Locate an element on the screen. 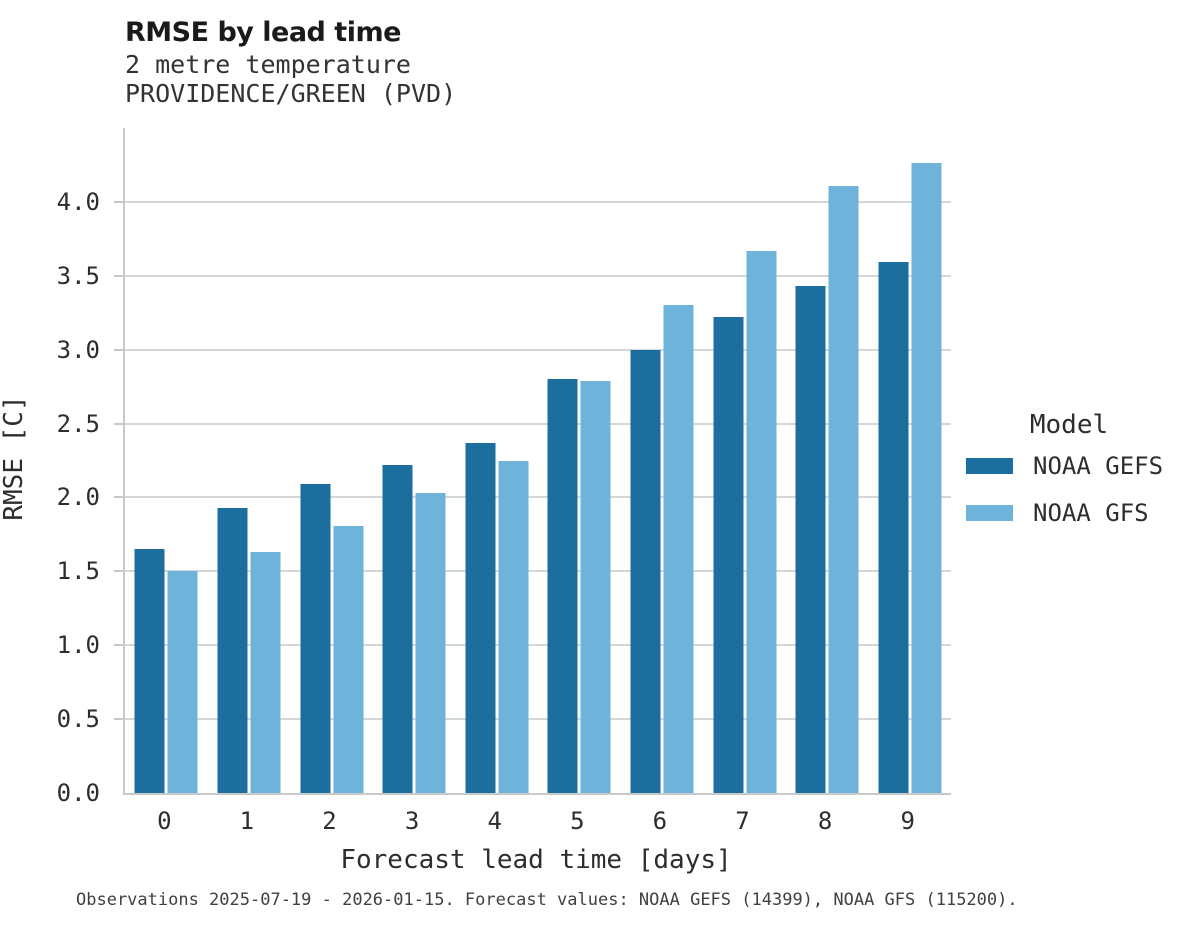 Image resolution: width=1188 pixels, height=928 pixels. x-tick-label-7: 7 is located at coordinates (742, 821).